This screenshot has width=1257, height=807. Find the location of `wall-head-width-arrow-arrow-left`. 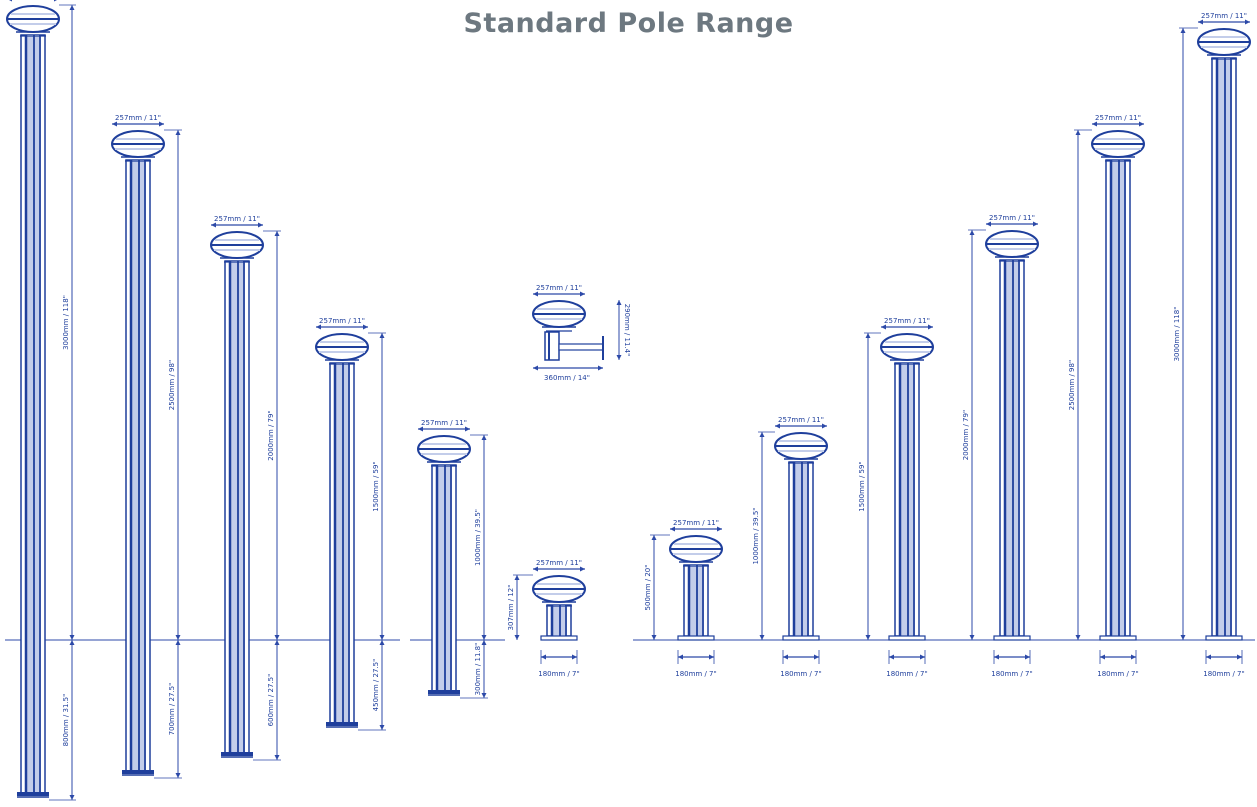

wall-head-width-arrow-arrow-left is located at coordinates (535, 294).